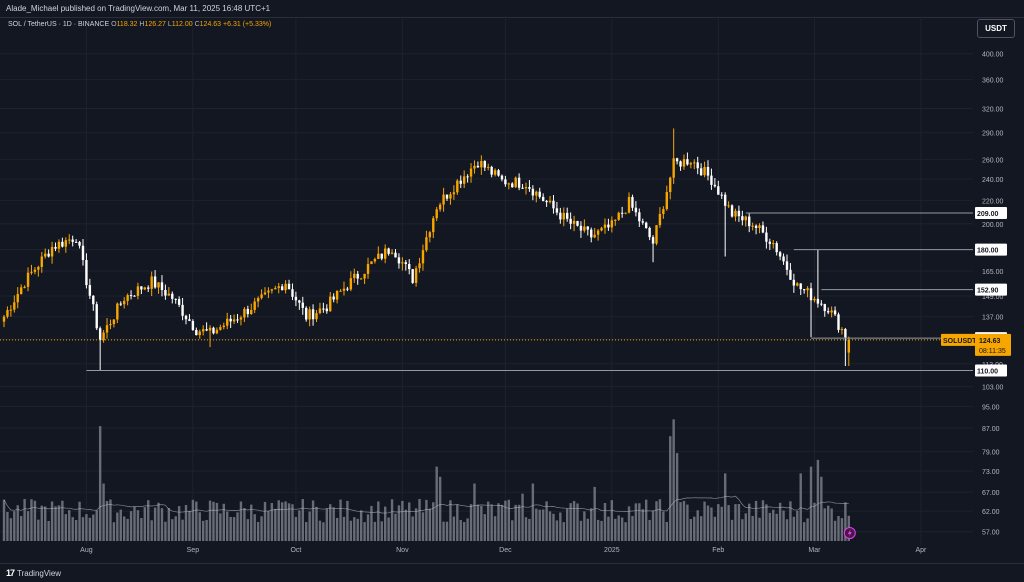 This screenshot has width=1024, height=582. I want to click on y-tick-label: 149.00, so click(993, 297).